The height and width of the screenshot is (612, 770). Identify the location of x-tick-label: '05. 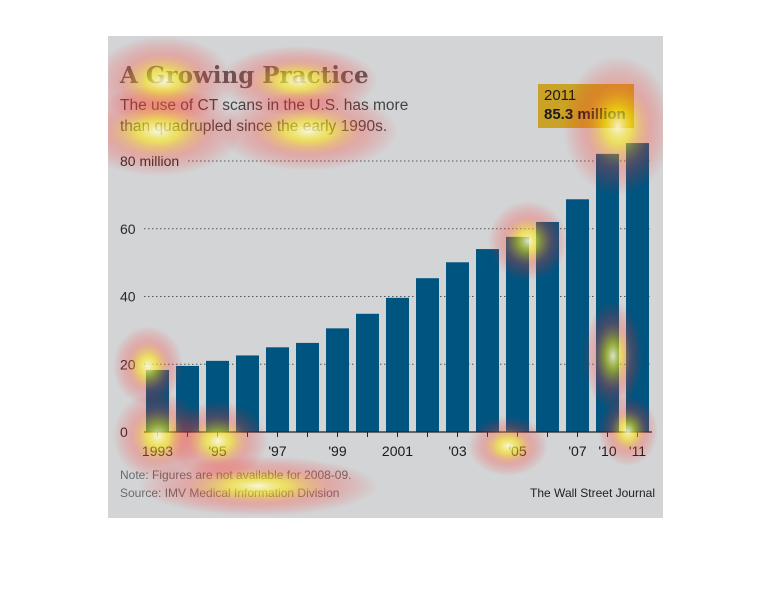
(517, 451).